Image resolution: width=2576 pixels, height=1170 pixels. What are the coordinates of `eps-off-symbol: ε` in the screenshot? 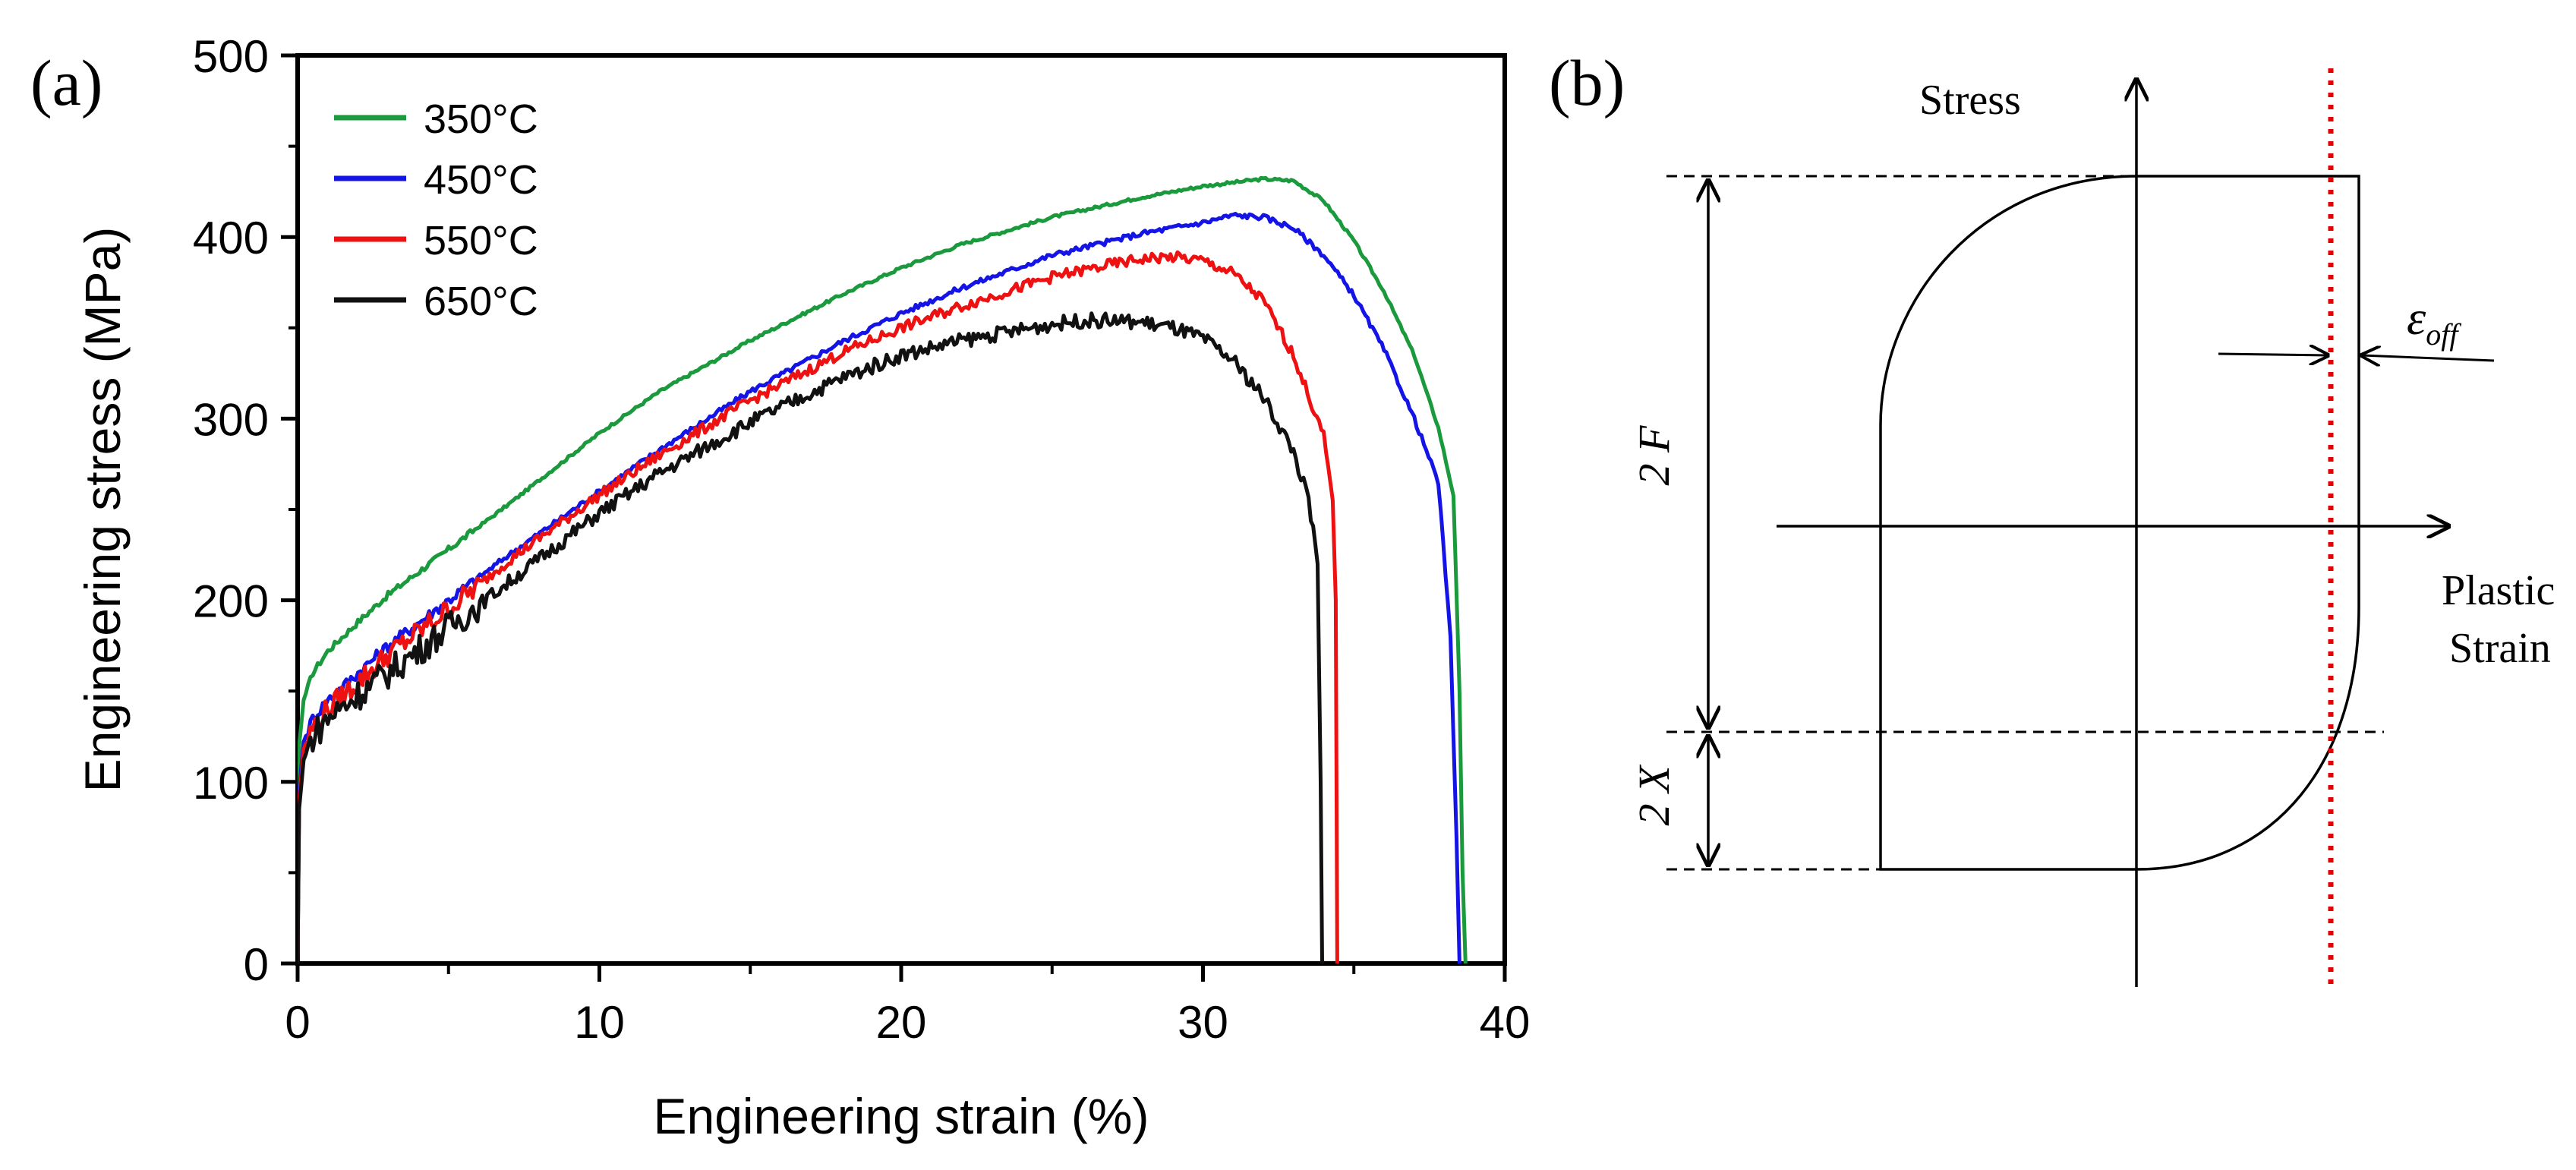 It's located at (2416, 318).